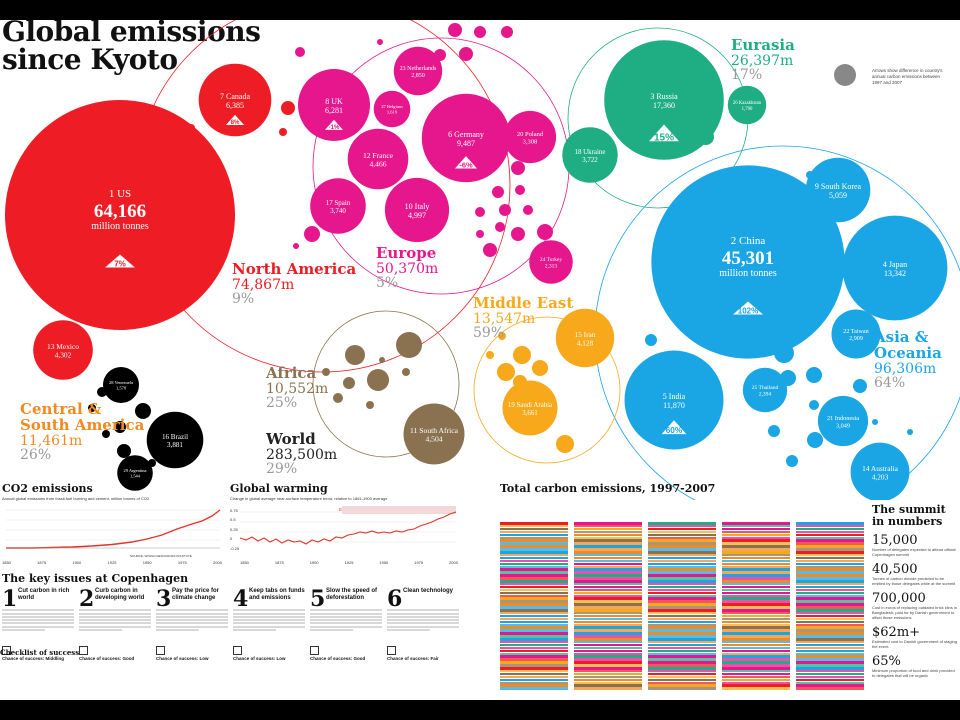  Describe the element at coordinates (164, 599) in the screenshot. I see `issue-number: 3` at that location.